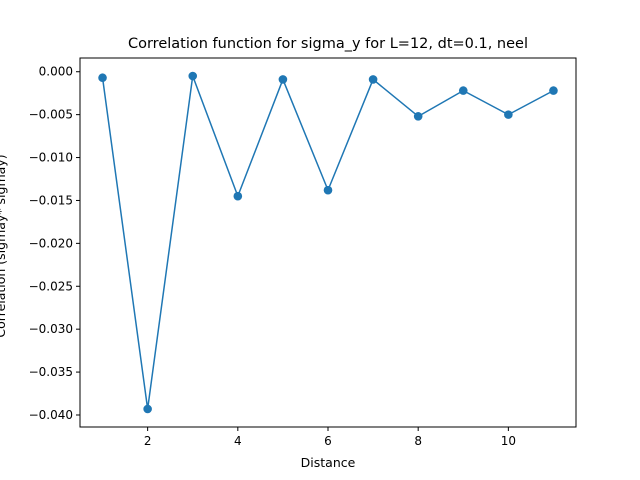  What do you see at coordinates (328, 462) in the screenshot?
I see `x-axis-label: Distance` at bounding box center [328, 462].